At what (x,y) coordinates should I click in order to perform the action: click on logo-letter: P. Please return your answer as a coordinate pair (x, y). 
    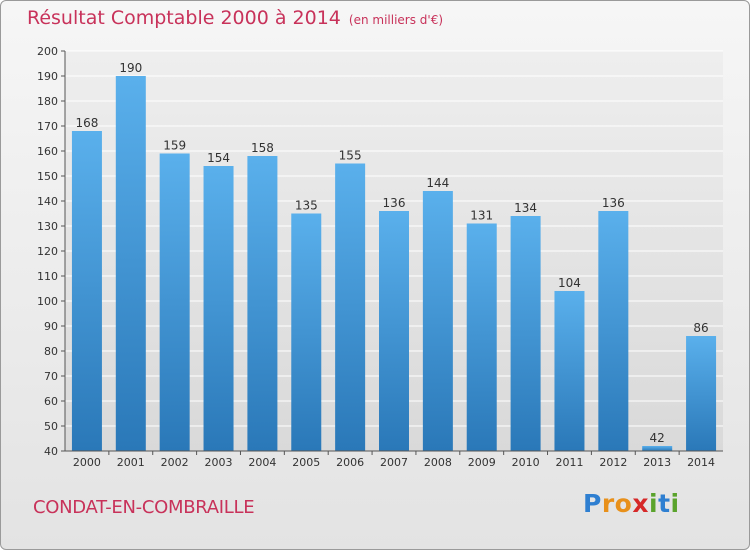
    Looking at the image, I should click on (592, 503).